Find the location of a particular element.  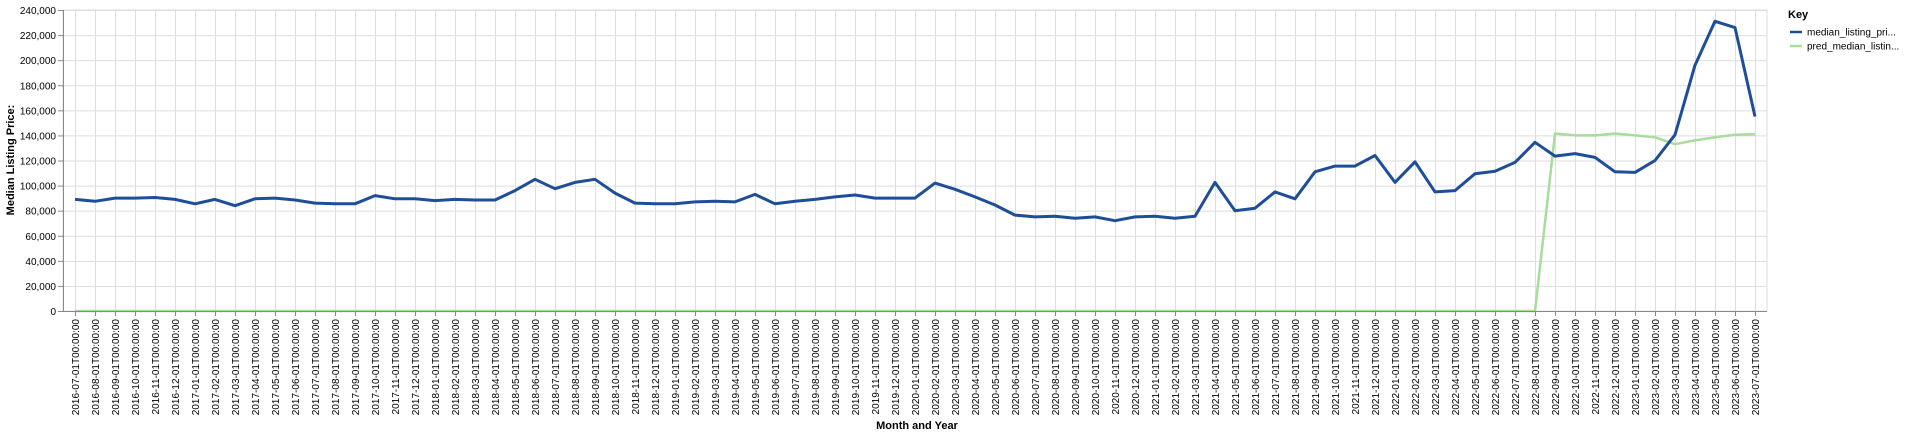

x-tick-label: 2022-06-01T00:00:00 is located at coordinates (1496, 367).